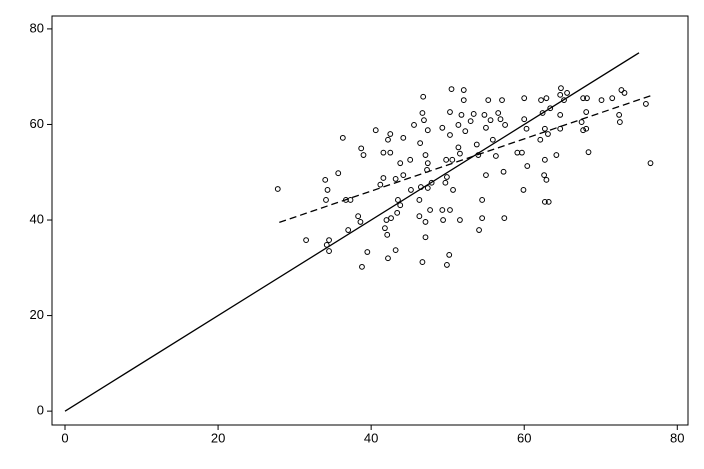  What do you see at coordinates (37, 218) in the screenshot?
I see `y-tick-label: 40` at bounding box center [37, 218].